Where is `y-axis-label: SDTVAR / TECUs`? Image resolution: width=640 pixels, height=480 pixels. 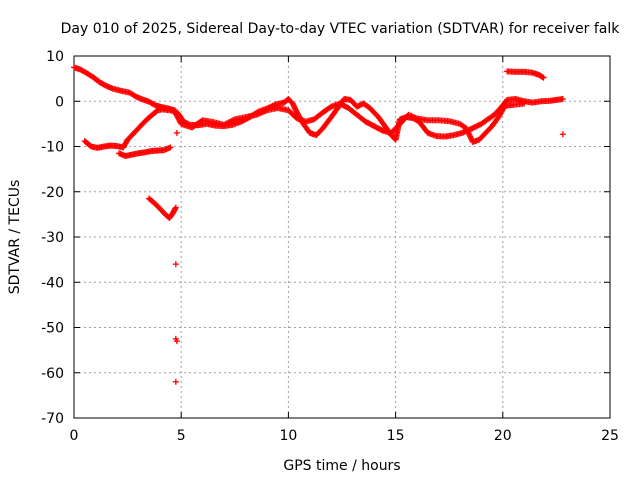 y-axis-label: SDTVAR / TECUs is located at coordinates (15, 237).